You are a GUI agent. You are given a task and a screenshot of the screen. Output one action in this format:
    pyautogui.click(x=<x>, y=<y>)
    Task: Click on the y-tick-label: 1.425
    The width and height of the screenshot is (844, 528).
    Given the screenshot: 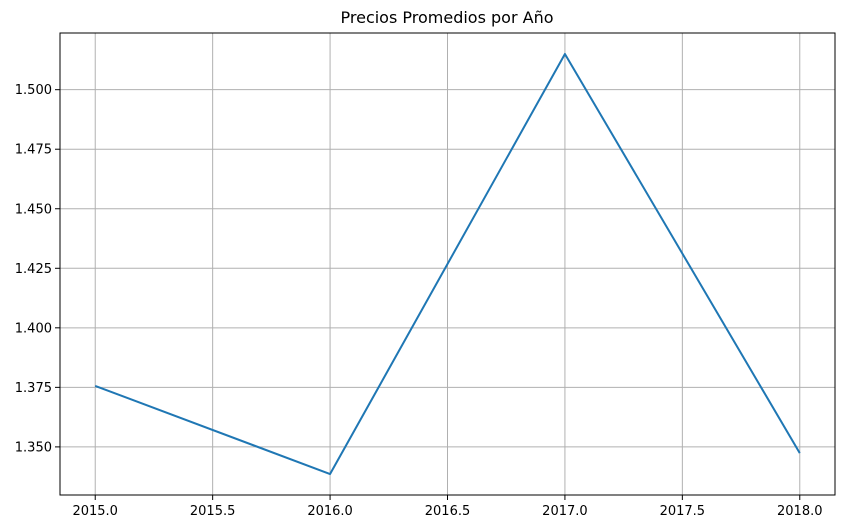 What is the action you would take?
    pyautogui.click(x=33, y=269)
    